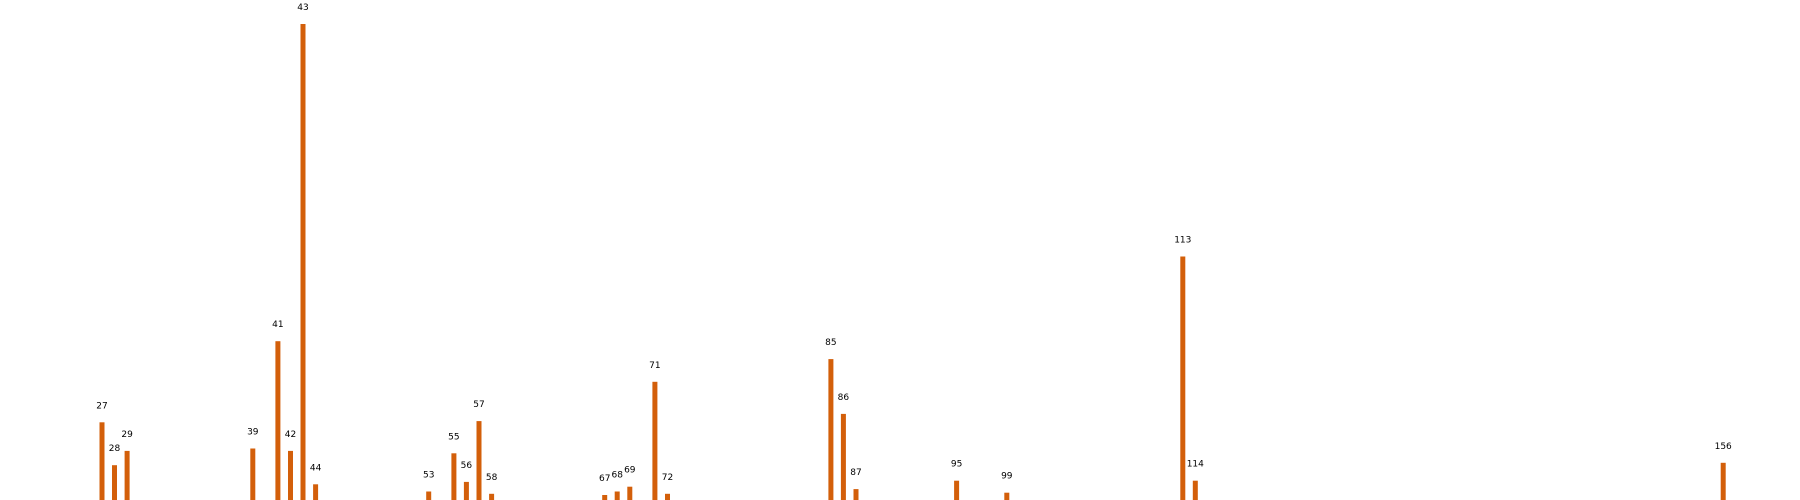 This screenshot has width=1800, height=500. What do you see at coordinates (101, 406) in the screenshot?
I see `bar-label-27: 27` at bounding box center [101, 406].